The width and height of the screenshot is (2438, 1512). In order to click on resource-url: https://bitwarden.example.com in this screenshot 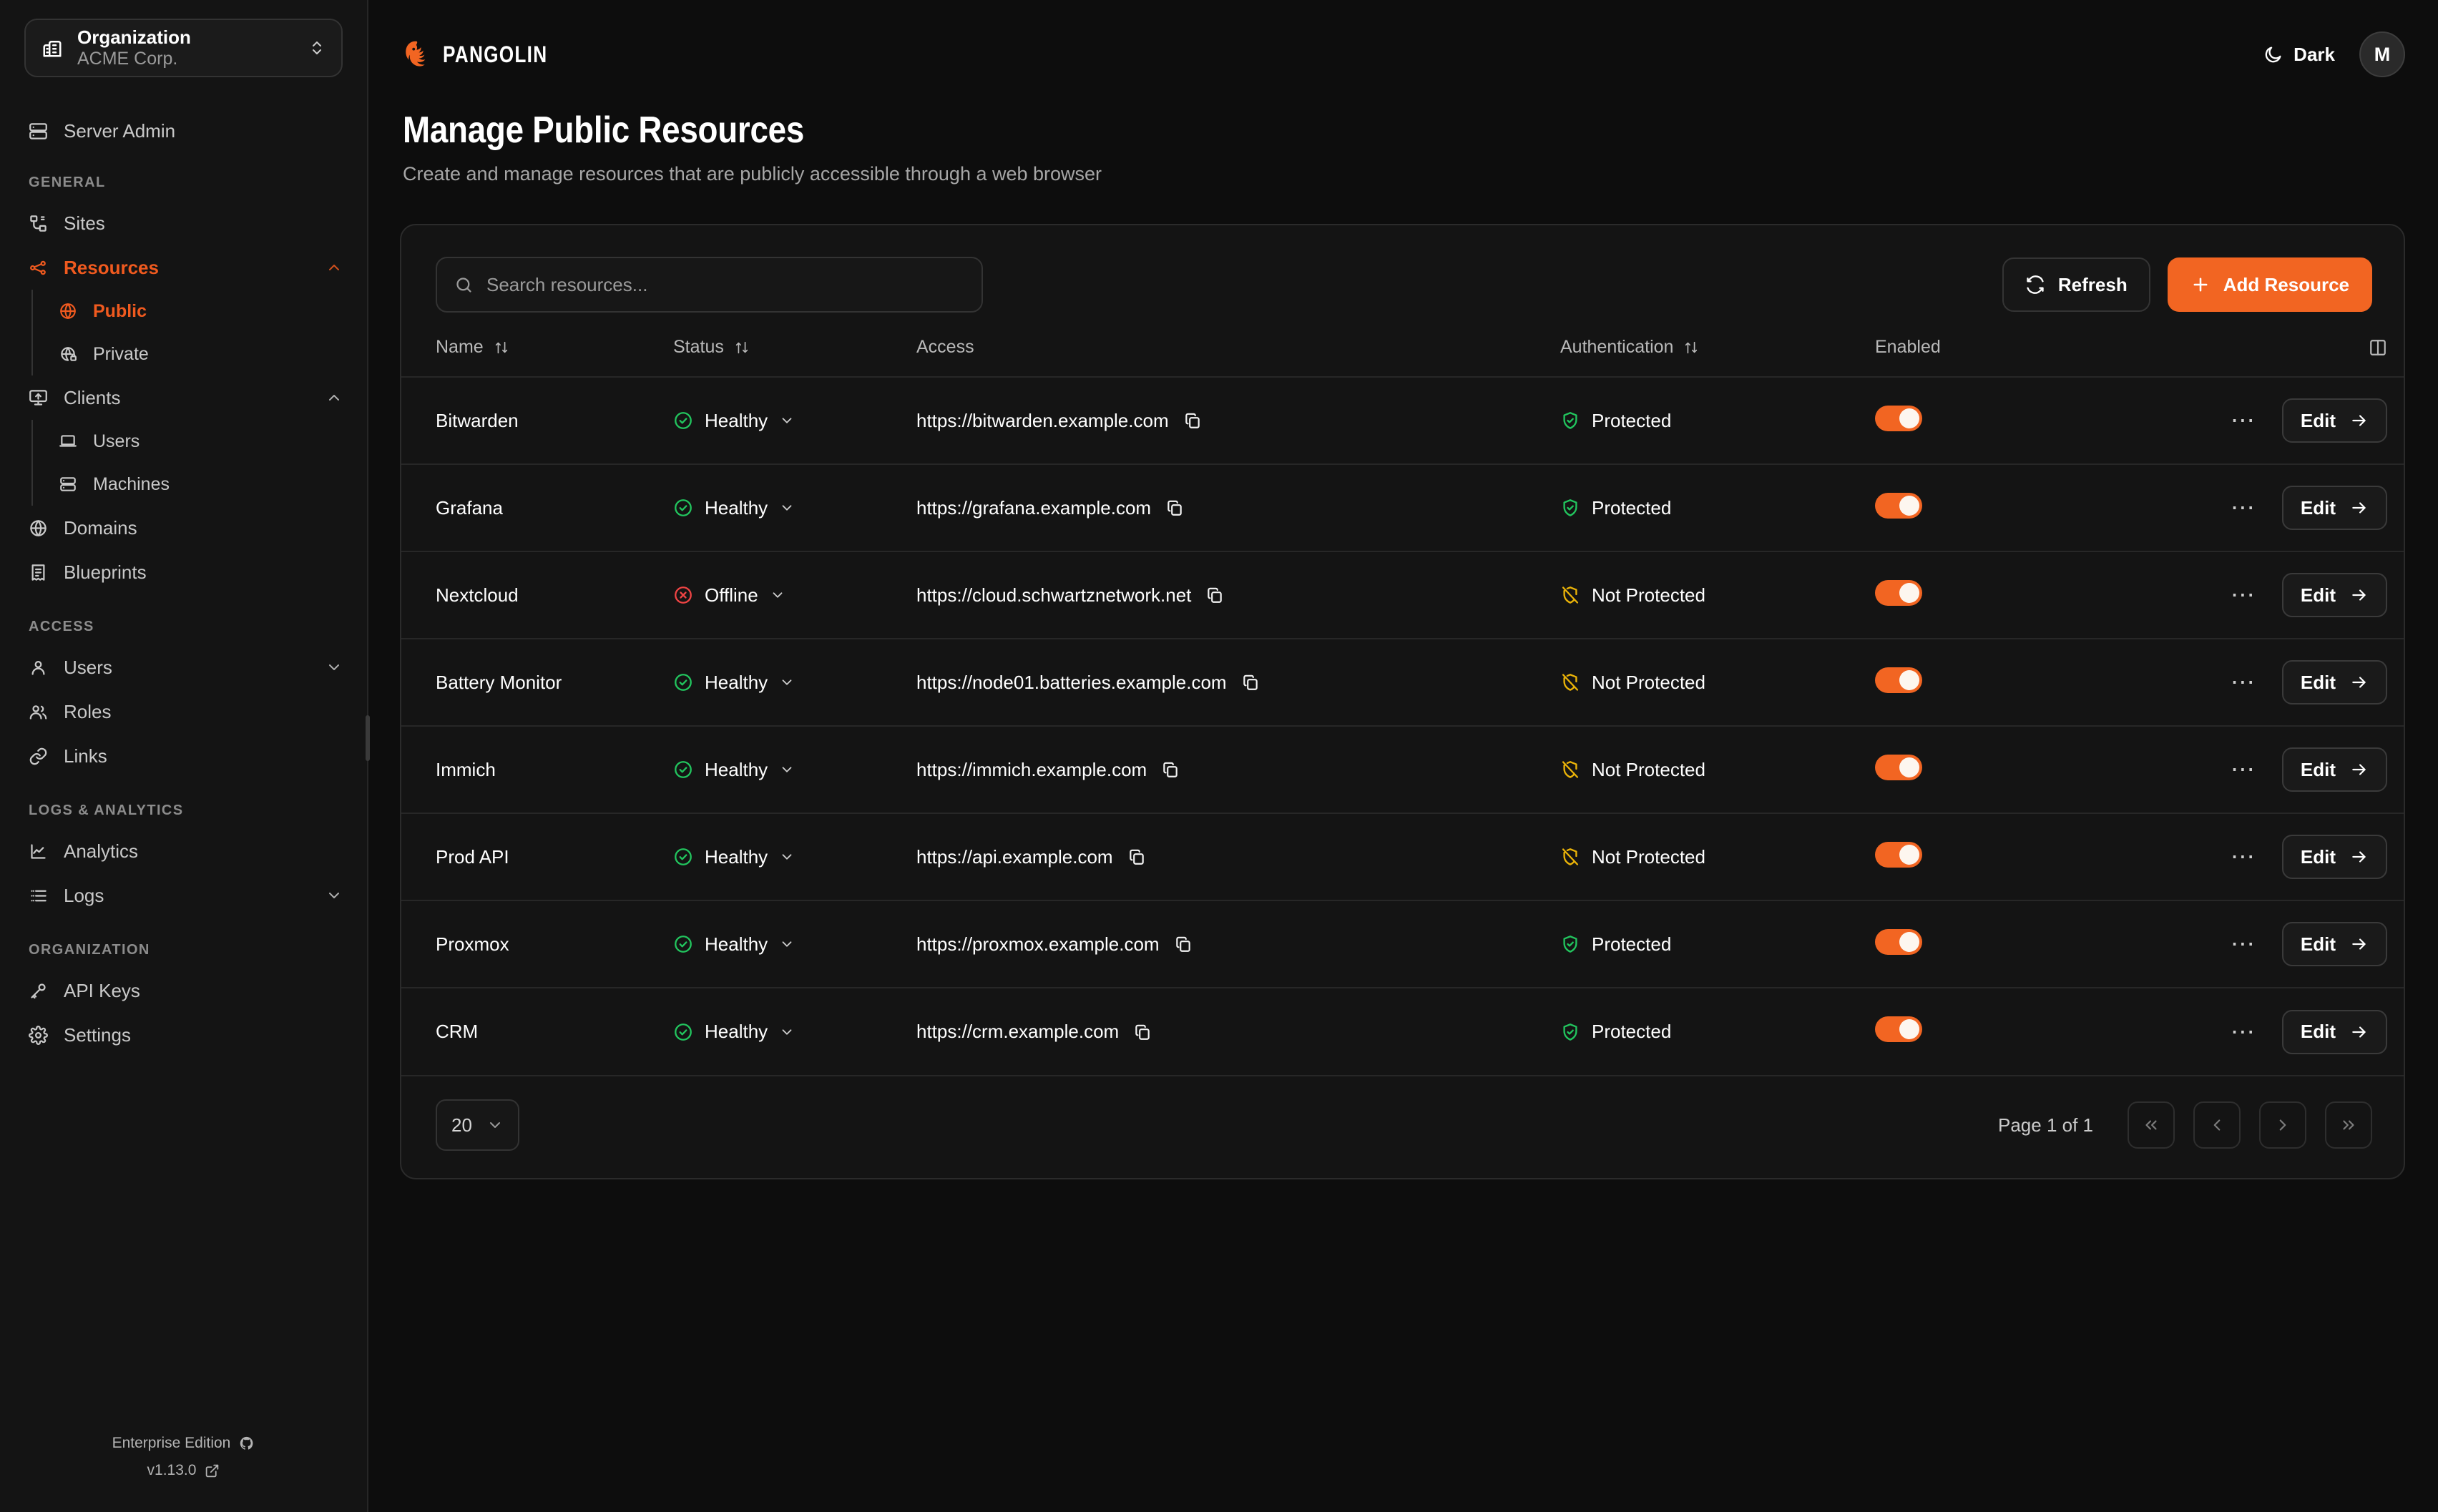, I will do `click(1042, 420)`.